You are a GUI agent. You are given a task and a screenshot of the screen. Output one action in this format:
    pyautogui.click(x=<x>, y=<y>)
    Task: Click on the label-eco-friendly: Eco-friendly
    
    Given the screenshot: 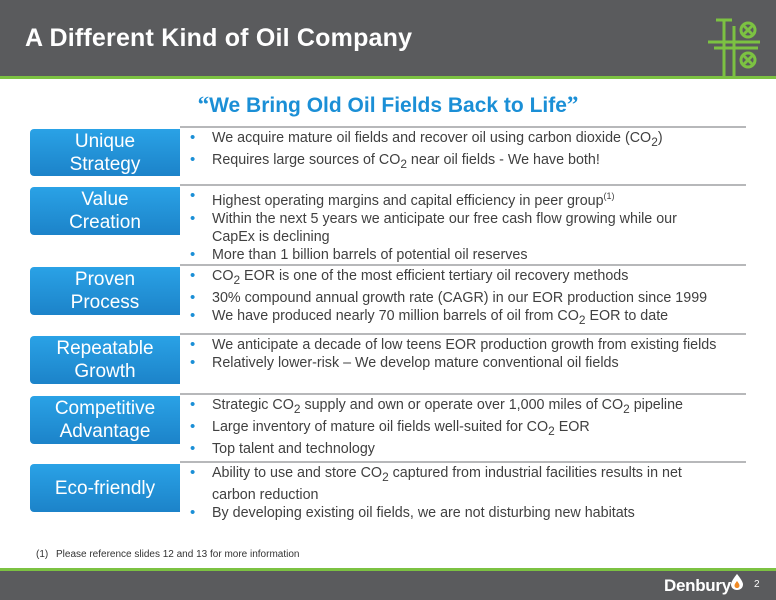 What is the action you would take?
    pyautogui.click(x=105, y=488)
    